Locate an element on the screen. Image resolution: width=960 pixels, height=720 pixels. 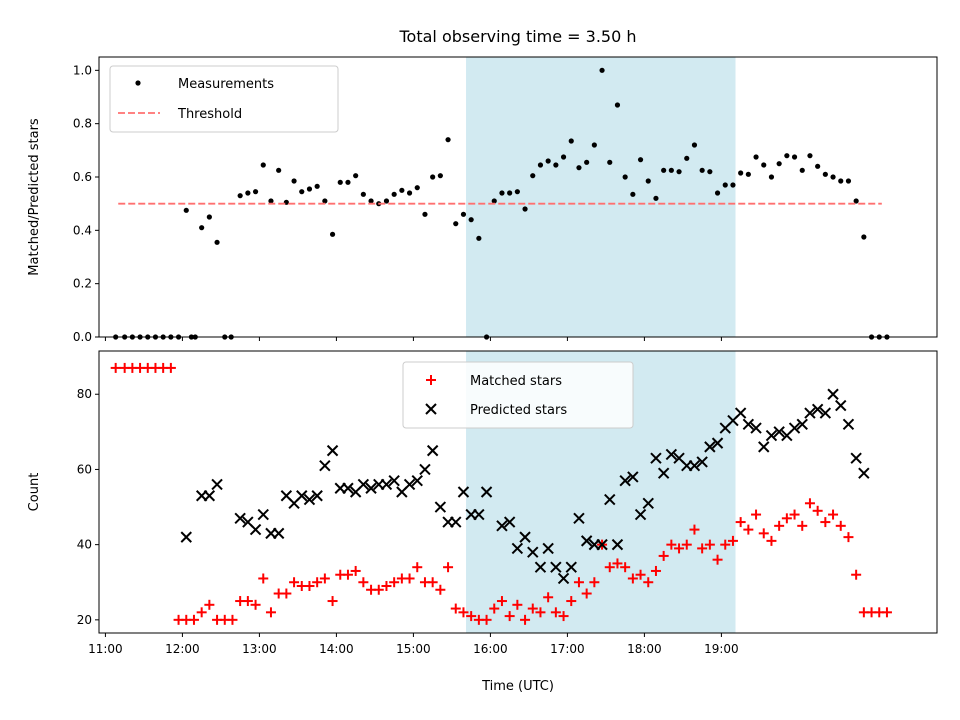
bottom-y-axis-label: Count is located at coordinates (34, 492).